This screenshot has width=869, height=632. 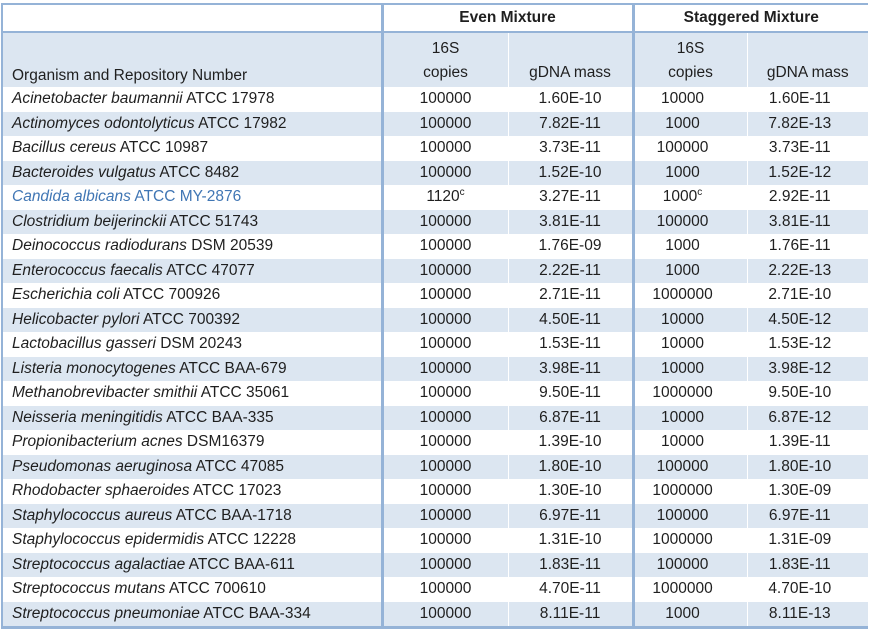 What do you see at coordinates (808, 319) in the screenshot?
I see `staggered-gdna-mass-cell: 4.50E-12` at bounding box center [808, 319].